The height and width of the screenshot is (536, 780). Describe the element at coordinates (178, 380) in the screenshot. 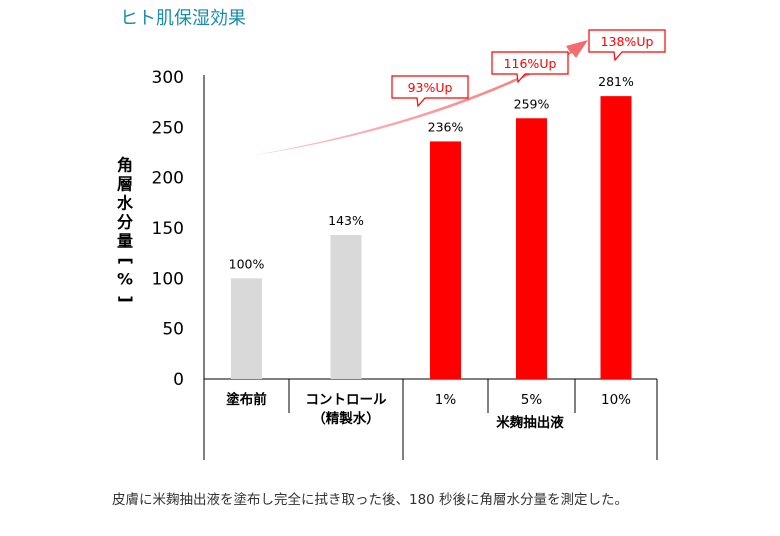

I see `y-tick-label-0: 0` at that location.